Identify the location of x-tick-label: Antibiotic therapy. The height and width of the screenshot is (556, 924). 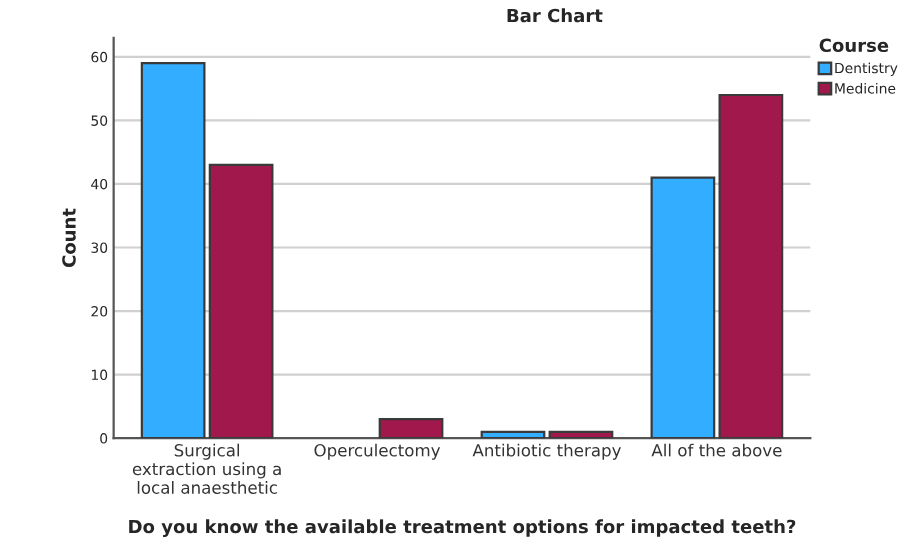
(546, 451).